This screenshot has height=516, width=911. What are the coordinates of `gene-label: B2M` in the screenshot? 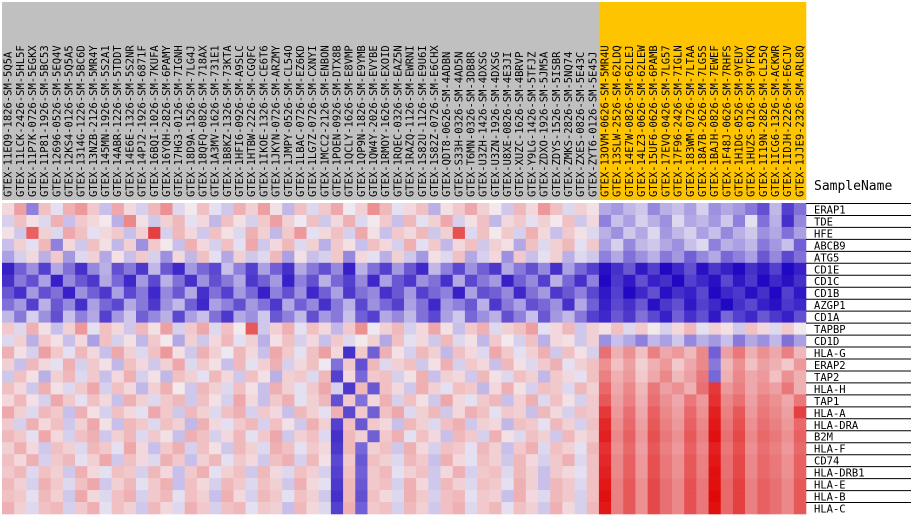 It's located at (823, 438).